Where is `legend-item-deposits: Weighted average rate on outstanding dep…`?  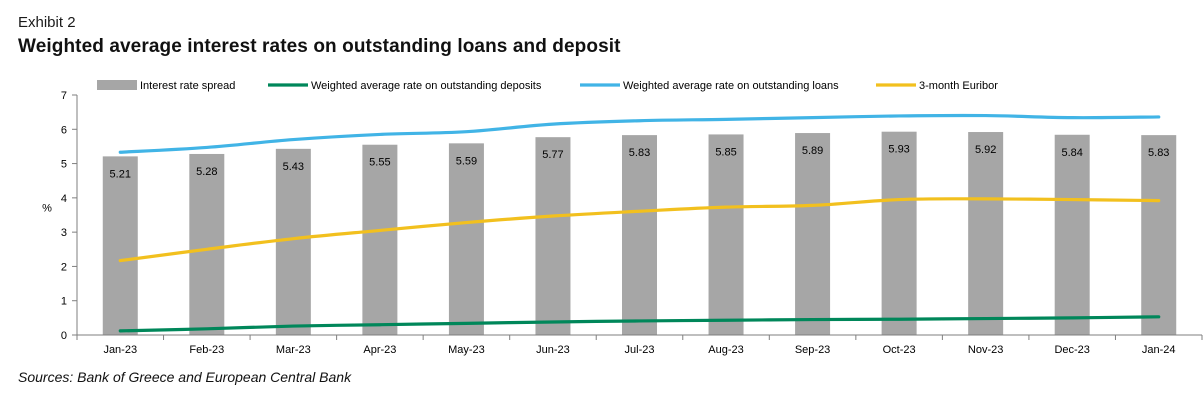
legend-item-deposits: Weighted average rate on outstanding dep… is located at coordinates (426, 86).